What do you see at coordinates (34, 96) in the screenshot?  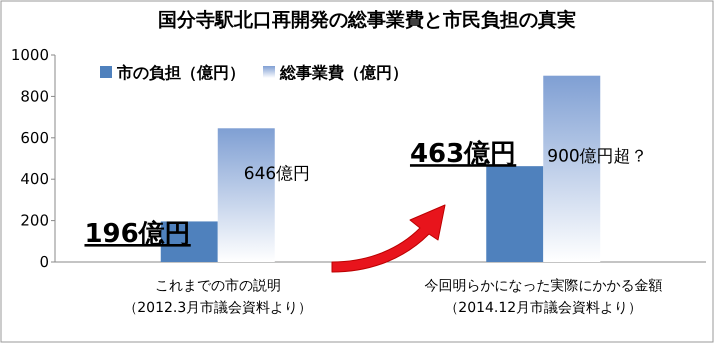 I see `y-tick-label: 800` at bounding box center [34, 96].